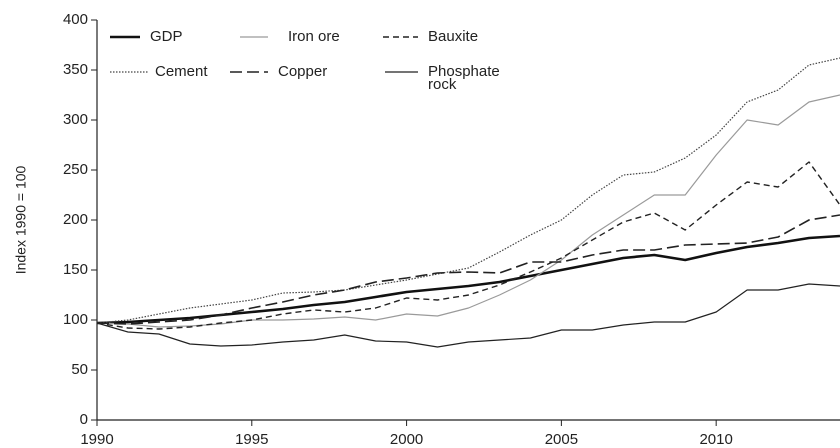  What do you see at coordinates (303, 71) in the screenshot?
I see `legend-label: Copper` at bounding box center [303, 71].